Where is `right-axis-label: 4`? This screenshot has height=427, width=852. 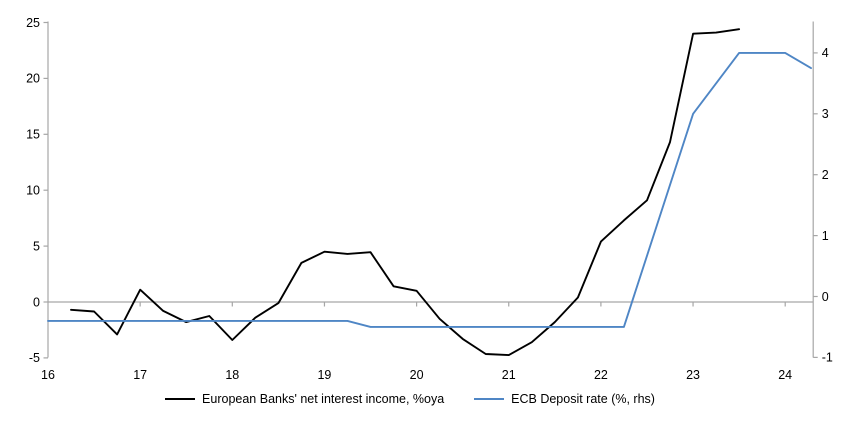
right-axis-label: 4 is located at coordinates (825, 53).